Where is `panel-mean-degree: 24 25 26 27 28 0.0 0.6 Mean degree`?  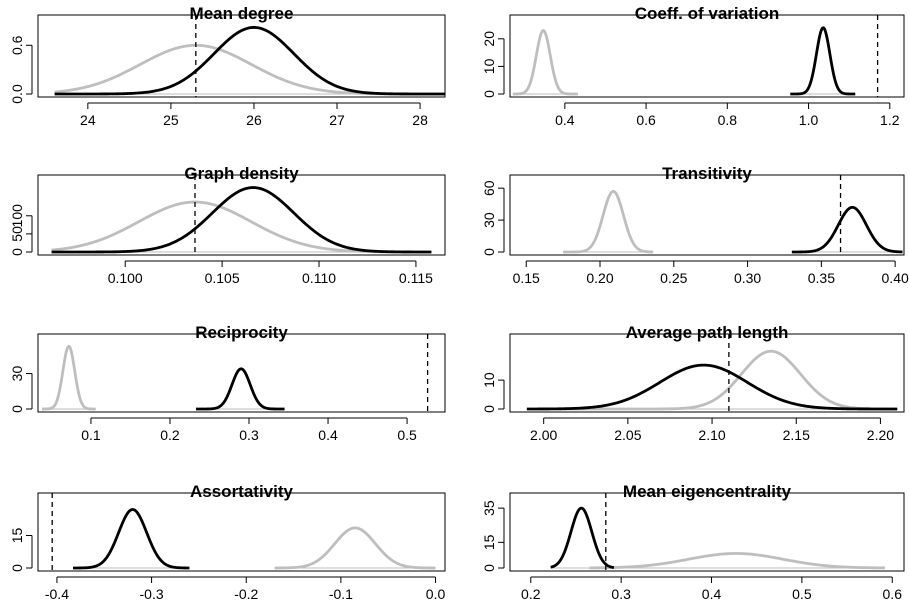
panel-mean-degree: 24 25 26 27 28 0.0 0.6 Mean degree is located at coordinates (227, 66).